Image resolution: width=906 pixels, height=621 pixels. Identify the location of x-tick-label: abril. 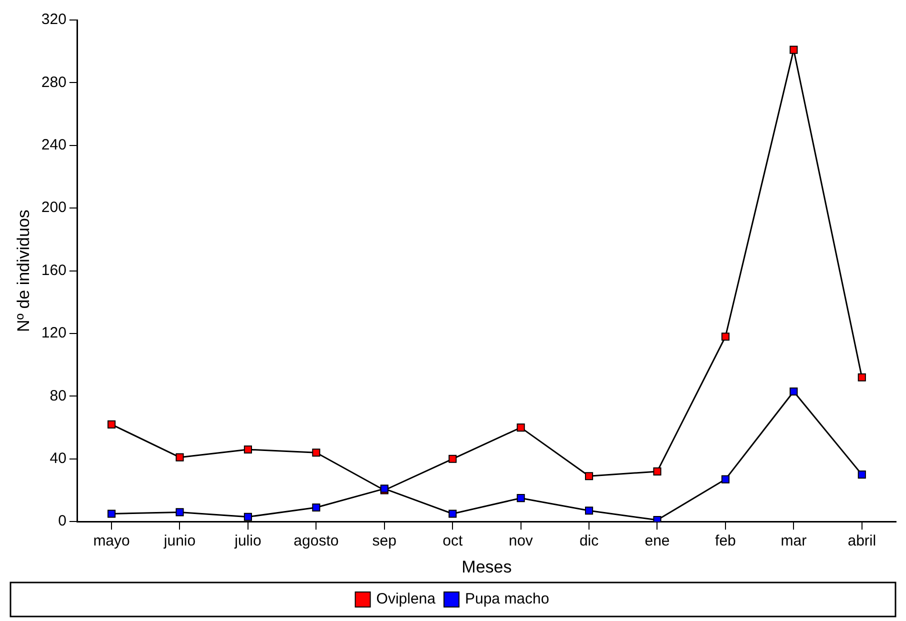
(862, 541).